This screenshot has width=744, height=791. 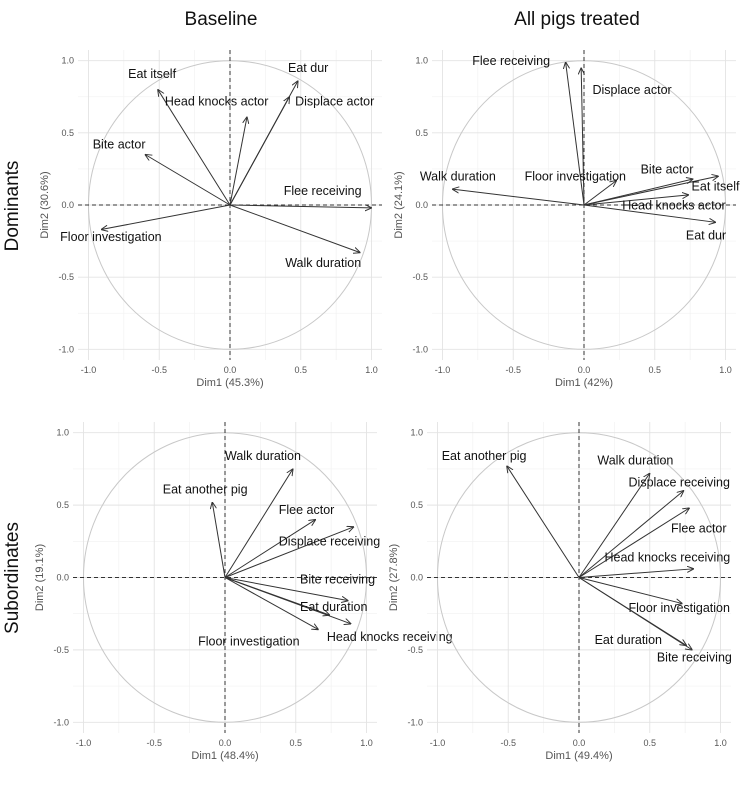 What do you see at coordinates (578, 756) in the screenshot?
I see `x-axis-label: Dim1 (49.4%)` at bounding box center [578, 756].